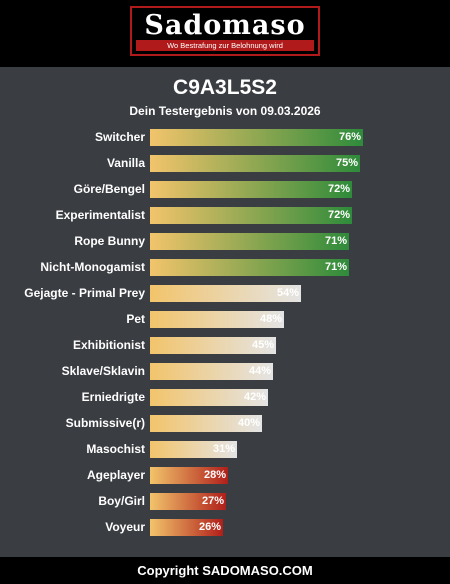 The width and height of the screenshot is (450, 584). I want to click on bar-label: Pet, so click(135, 319).